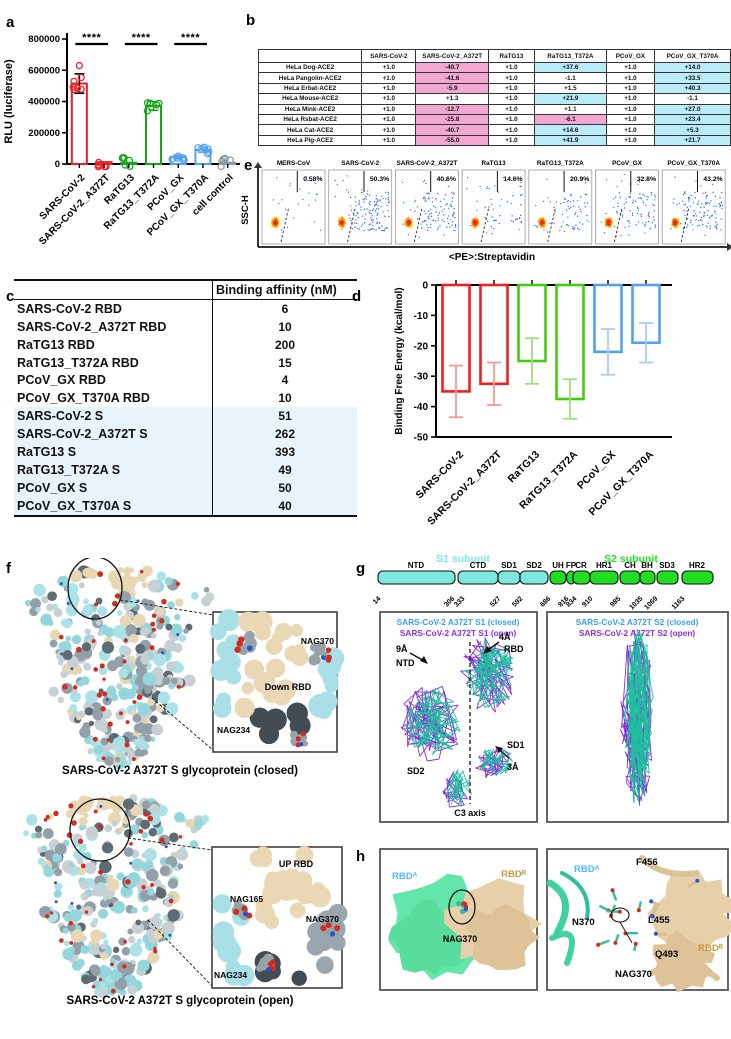  What do you see at coordinates (494, 163) in the screenshot?
I see `flow-plot-title: RaTG13` at bounding box center [494, 163].